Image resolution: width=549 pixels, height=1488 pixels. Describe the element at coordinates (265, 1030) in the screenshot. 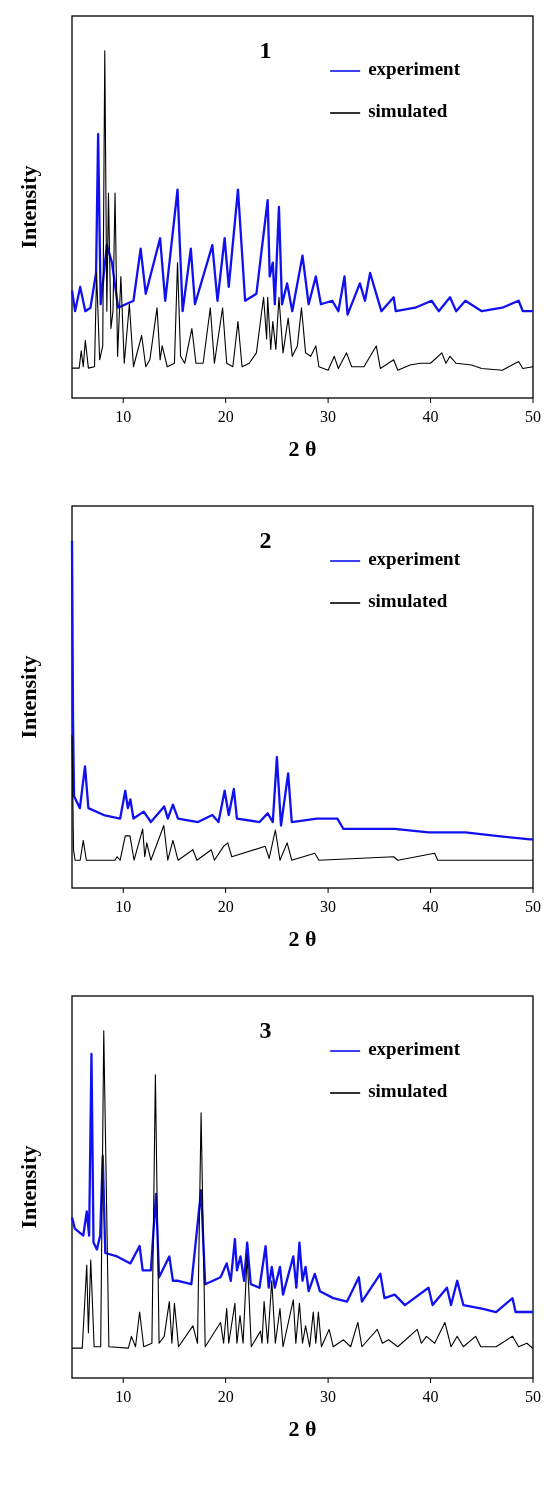

I see `chart-title: 3` at that location.